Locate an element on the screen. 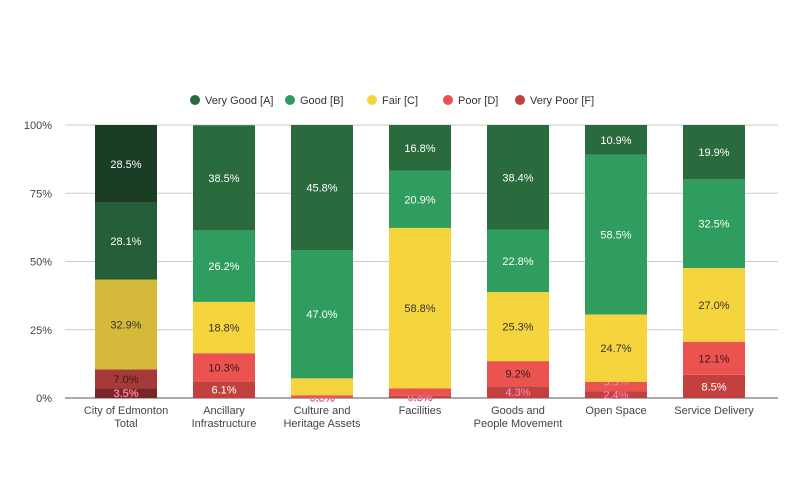 The width and height of the screenshot is (800, 499). data-label: 7.0% is located at coordinates (125, 380).